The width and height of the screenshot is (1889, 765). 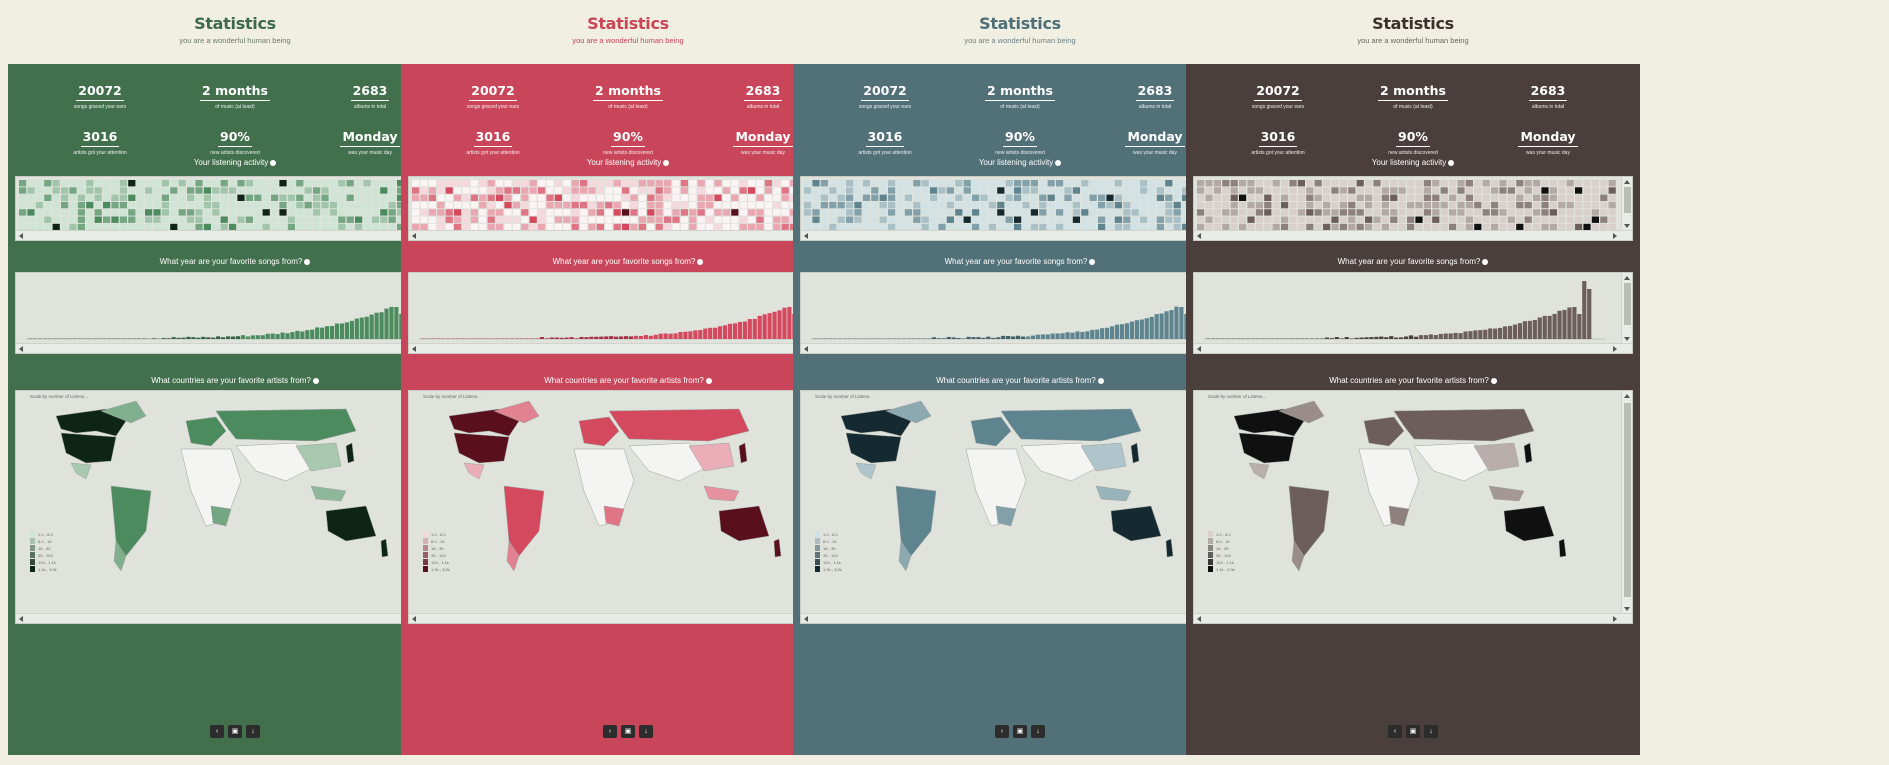 I want to click on copy-icon: ▣, so click(x=235, y=731).